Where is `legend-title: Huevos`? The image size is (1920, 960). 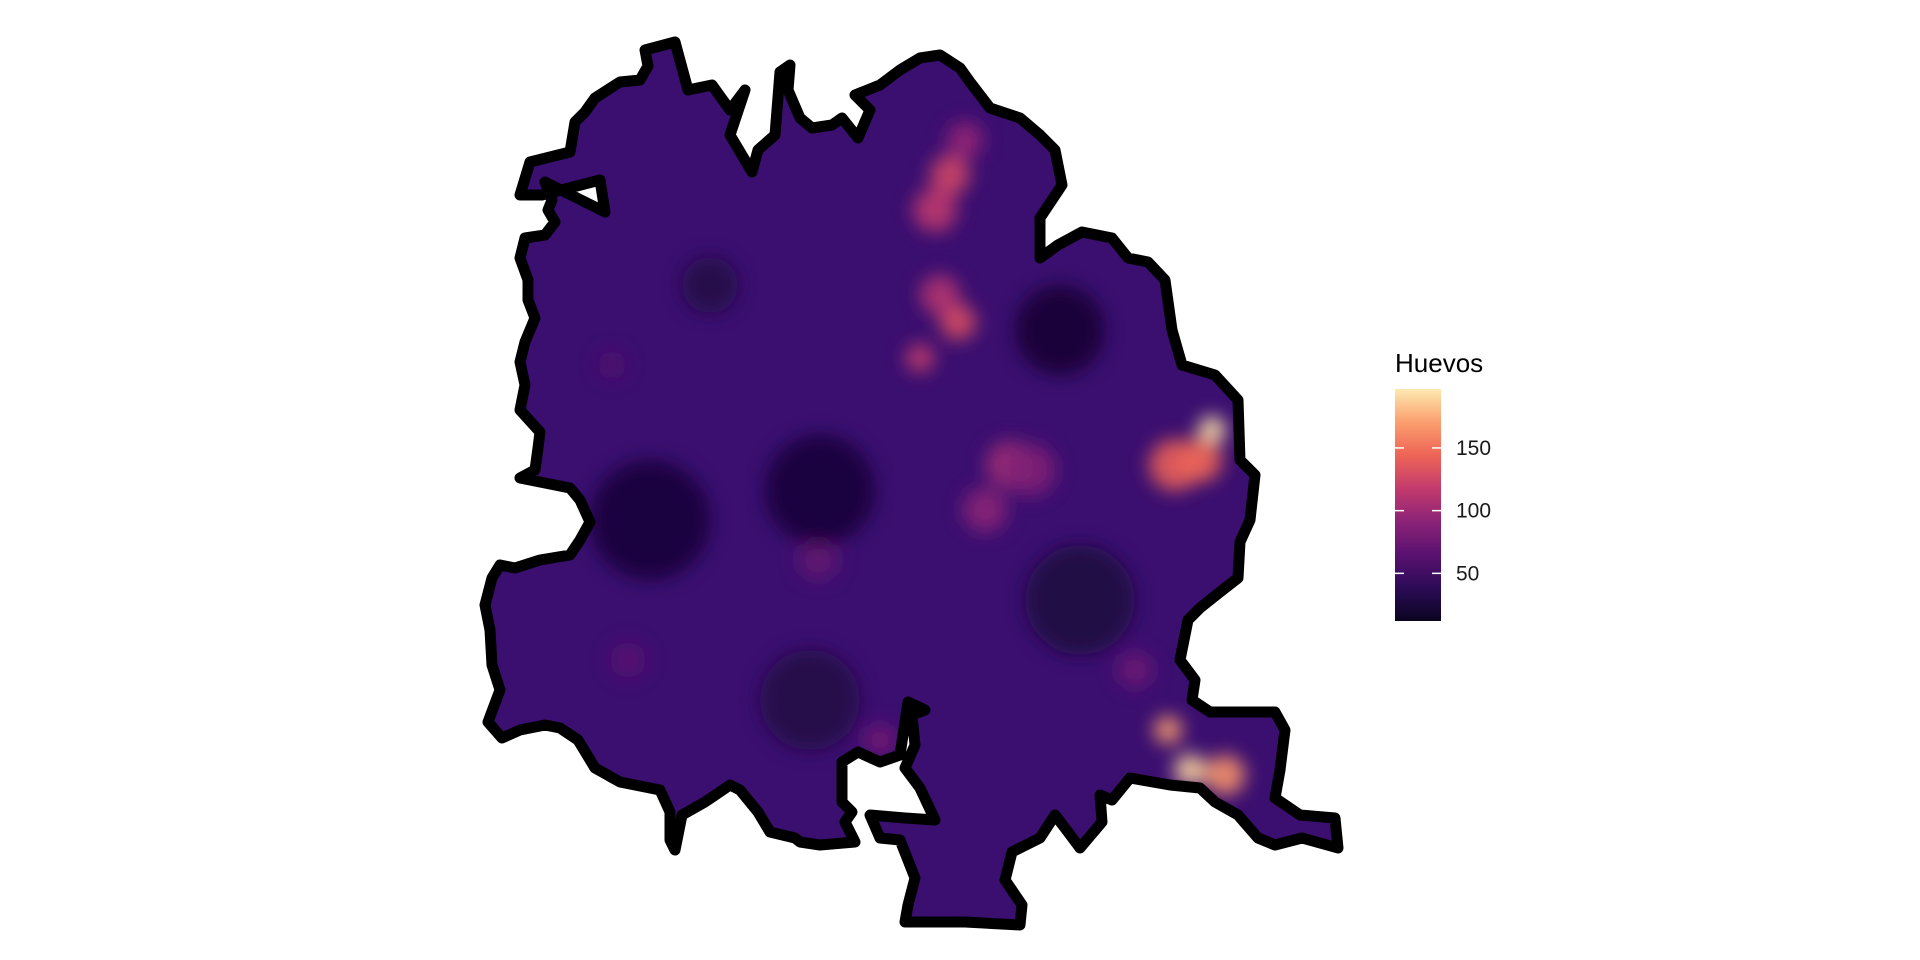 legend-title: Huevos is located at coordinates (1439, 363).